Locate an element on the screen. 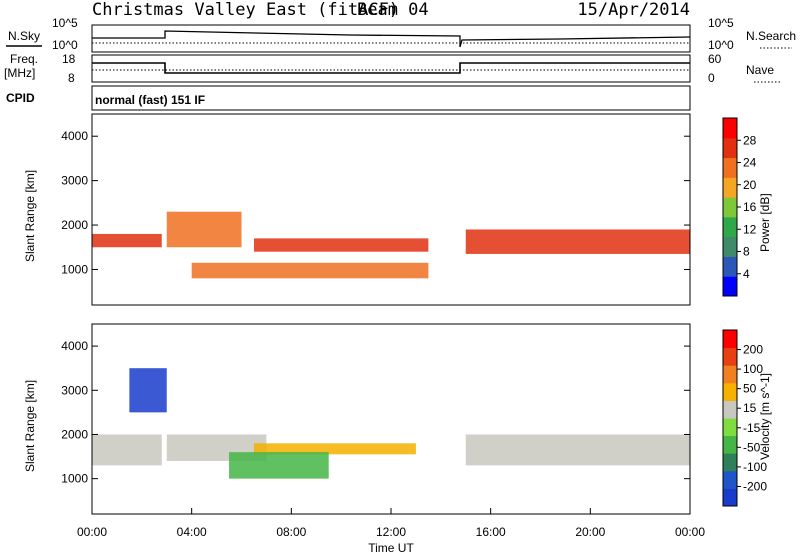  velocity-colorbar-tick-2: 50 is located at coordinates (750, 389).